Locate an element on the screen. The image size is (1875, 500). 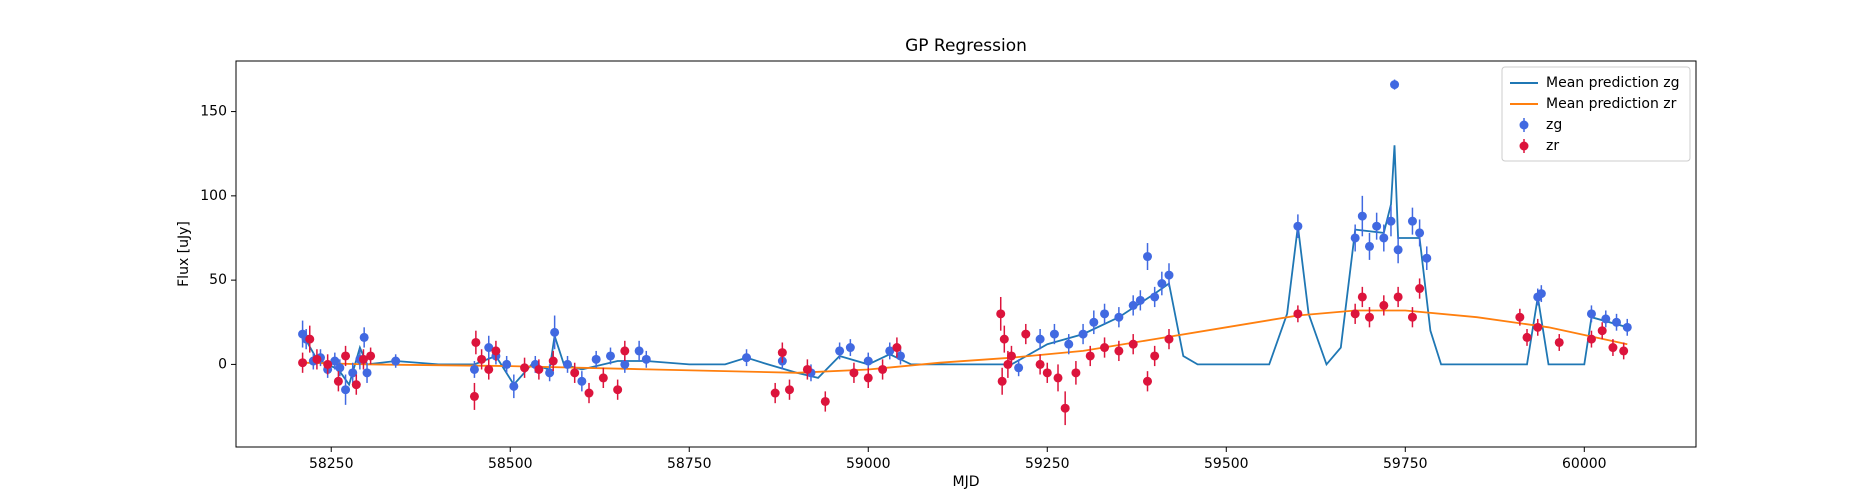
y-axis-label: Flux [uJy] is located at coordinates (184, 254).